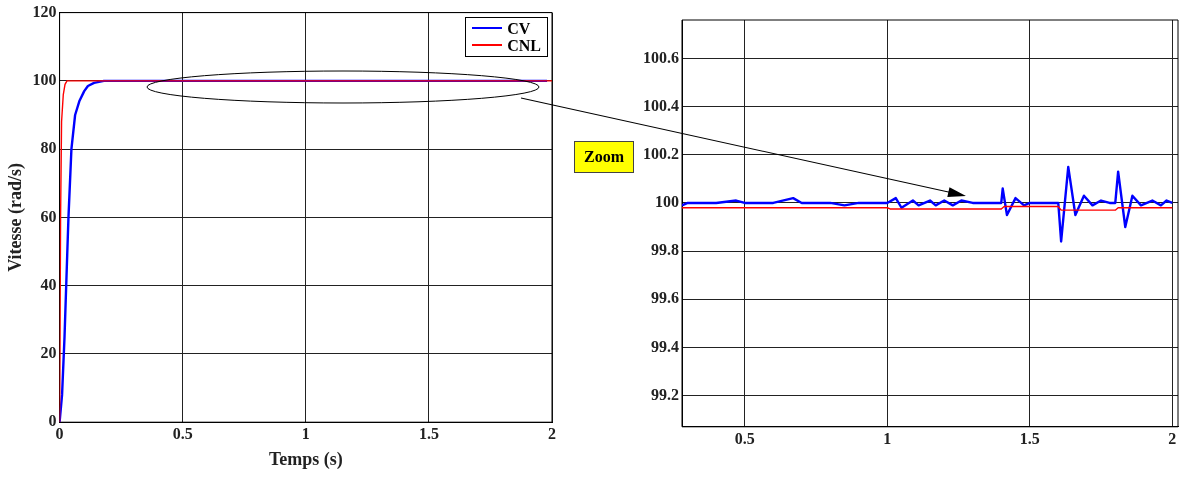 Image resolution: width=1184 pixels, height=477 pixels. Describe the element at coordinates (665, 298) in the screenshot. I see `y-tick-label: 99.6` at that location.